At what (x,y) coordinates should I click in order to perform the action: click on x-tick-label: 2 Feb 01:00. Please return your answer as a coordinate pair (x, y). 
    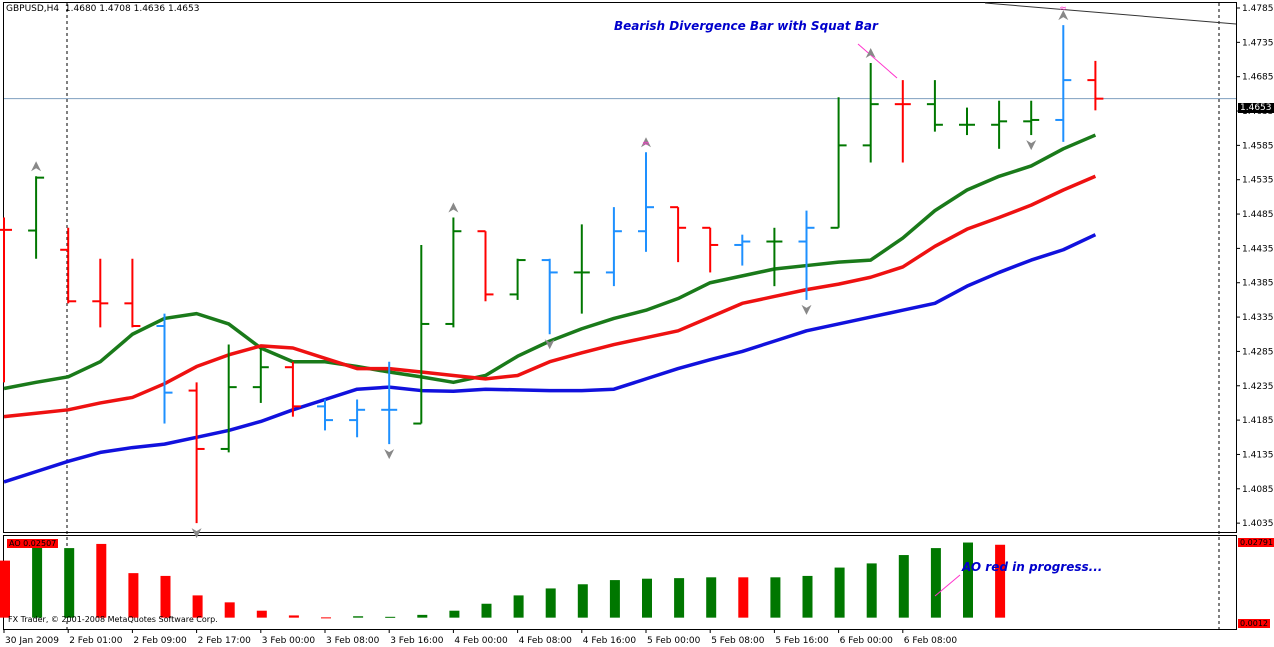
    Looking at the image, I should click on (96, 641).